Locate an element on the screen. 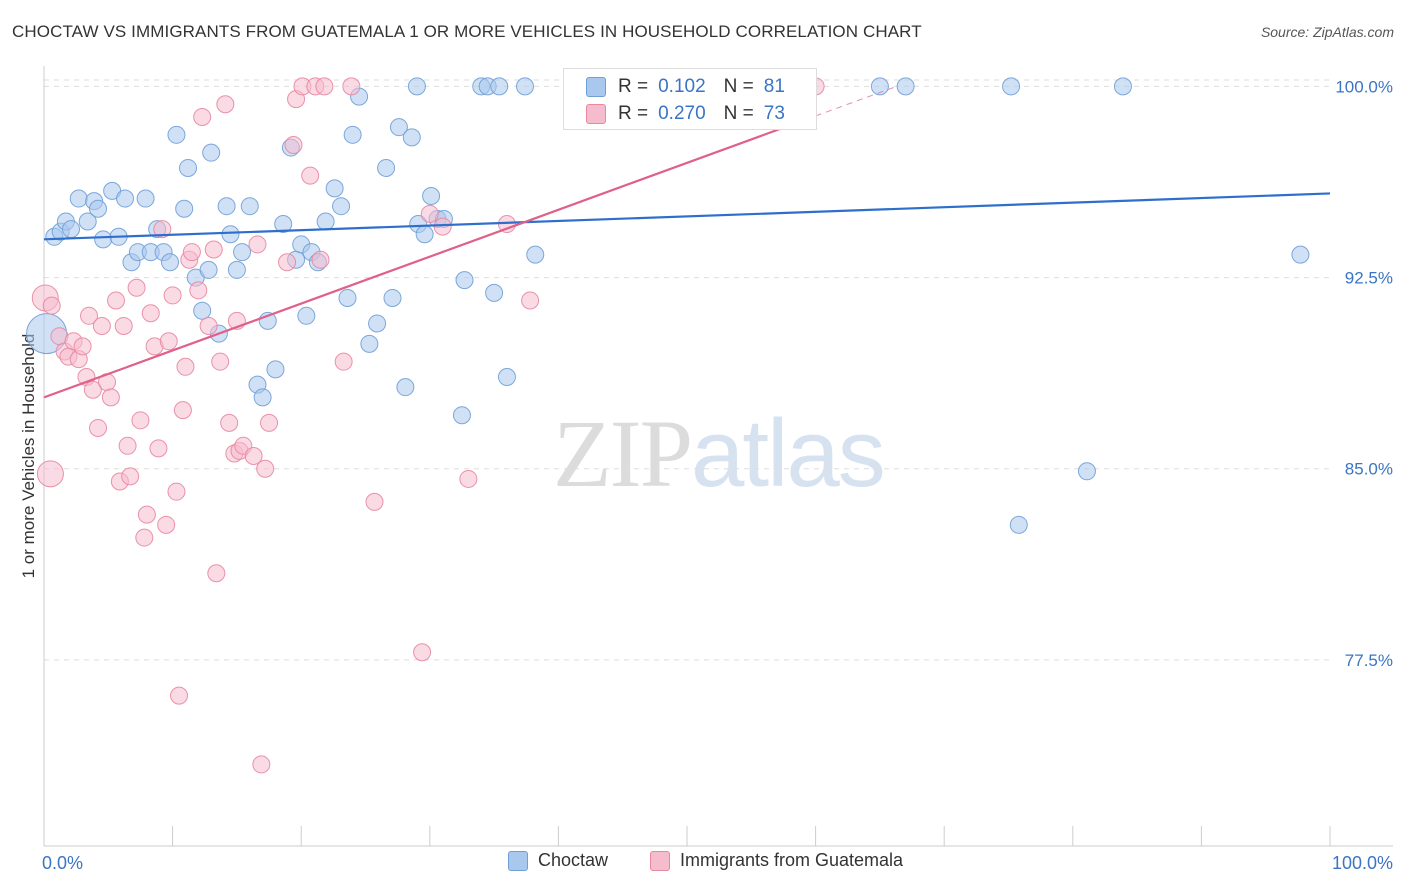  stats-r-value: 0.102 is located at coordinates (682, 86).